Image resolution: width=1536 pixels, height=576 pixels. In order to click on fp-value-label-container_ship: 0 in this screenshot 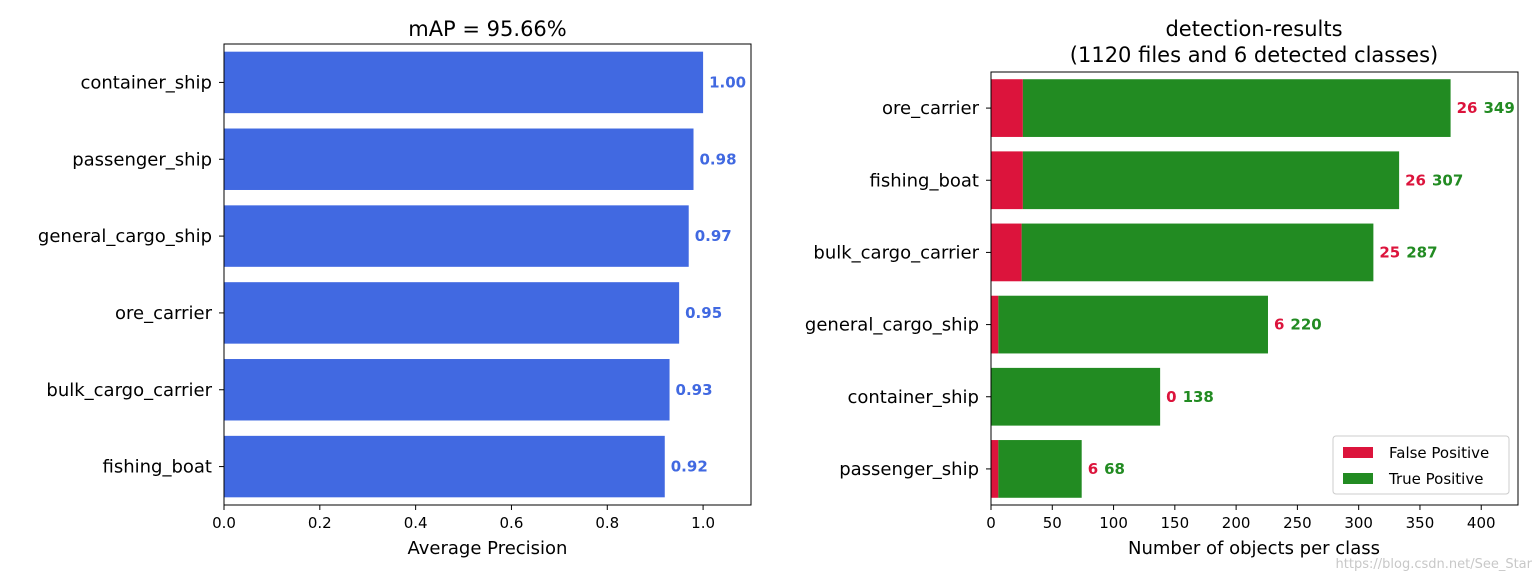, I will do `click(1171, 397)`.